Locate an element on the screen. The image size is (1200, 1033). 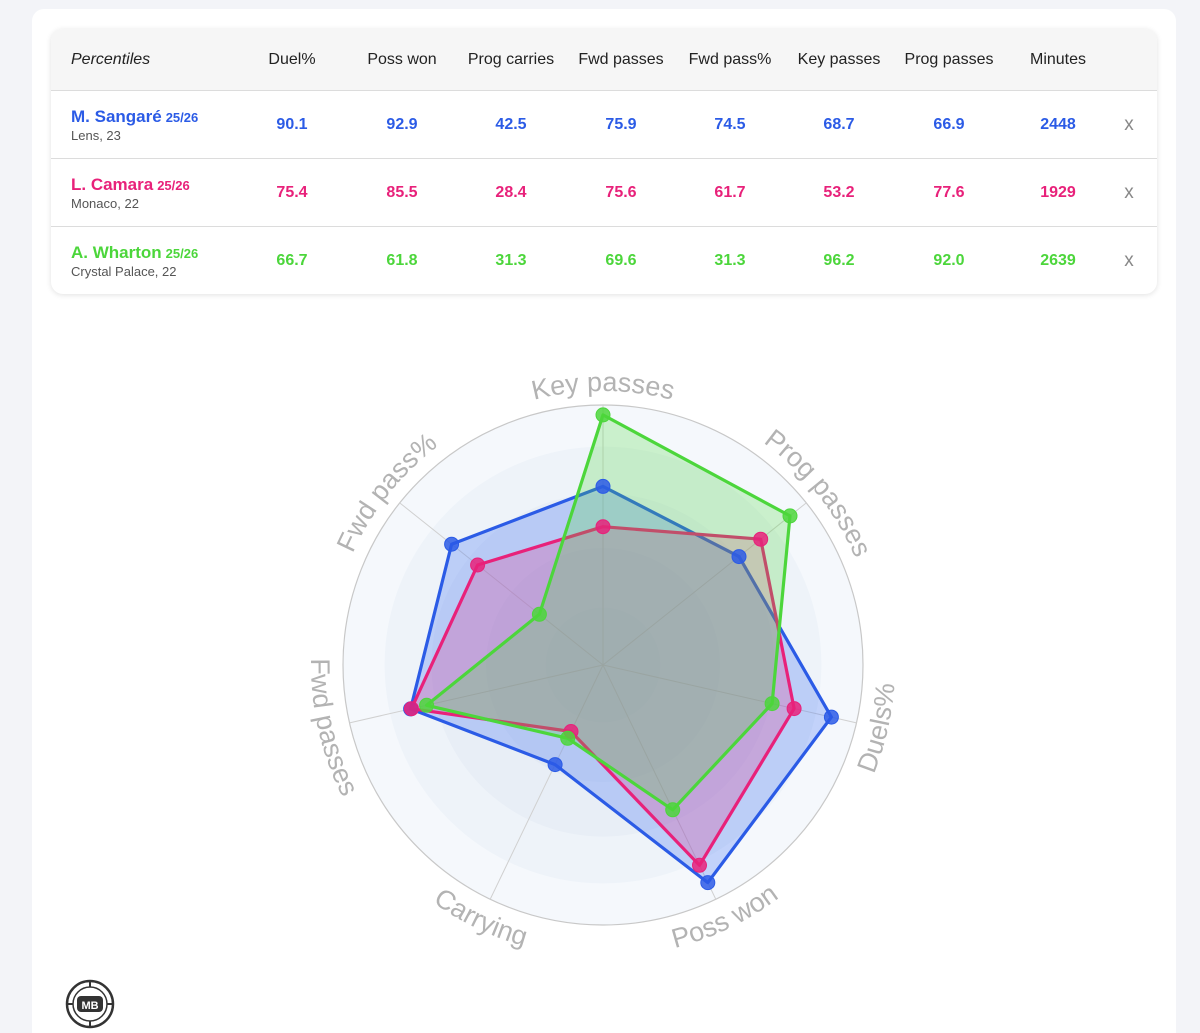
cell-fwd-pass-pct: 74.5 is located at coordinates (730, 124).